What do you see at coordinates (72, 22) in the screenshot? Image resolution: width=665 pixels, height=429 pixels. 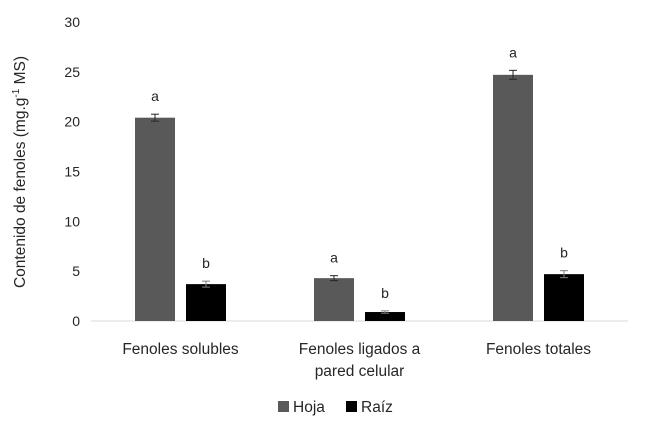 I see `y-tick-label: 30` at bounding box center [72, 22].